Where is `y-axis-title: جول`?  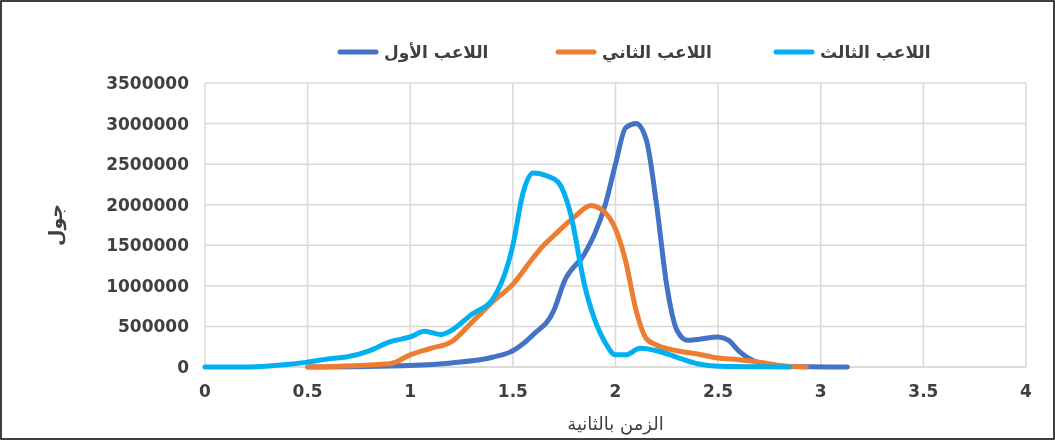 y-axis-title: جول is located at coordinates (55, 225).